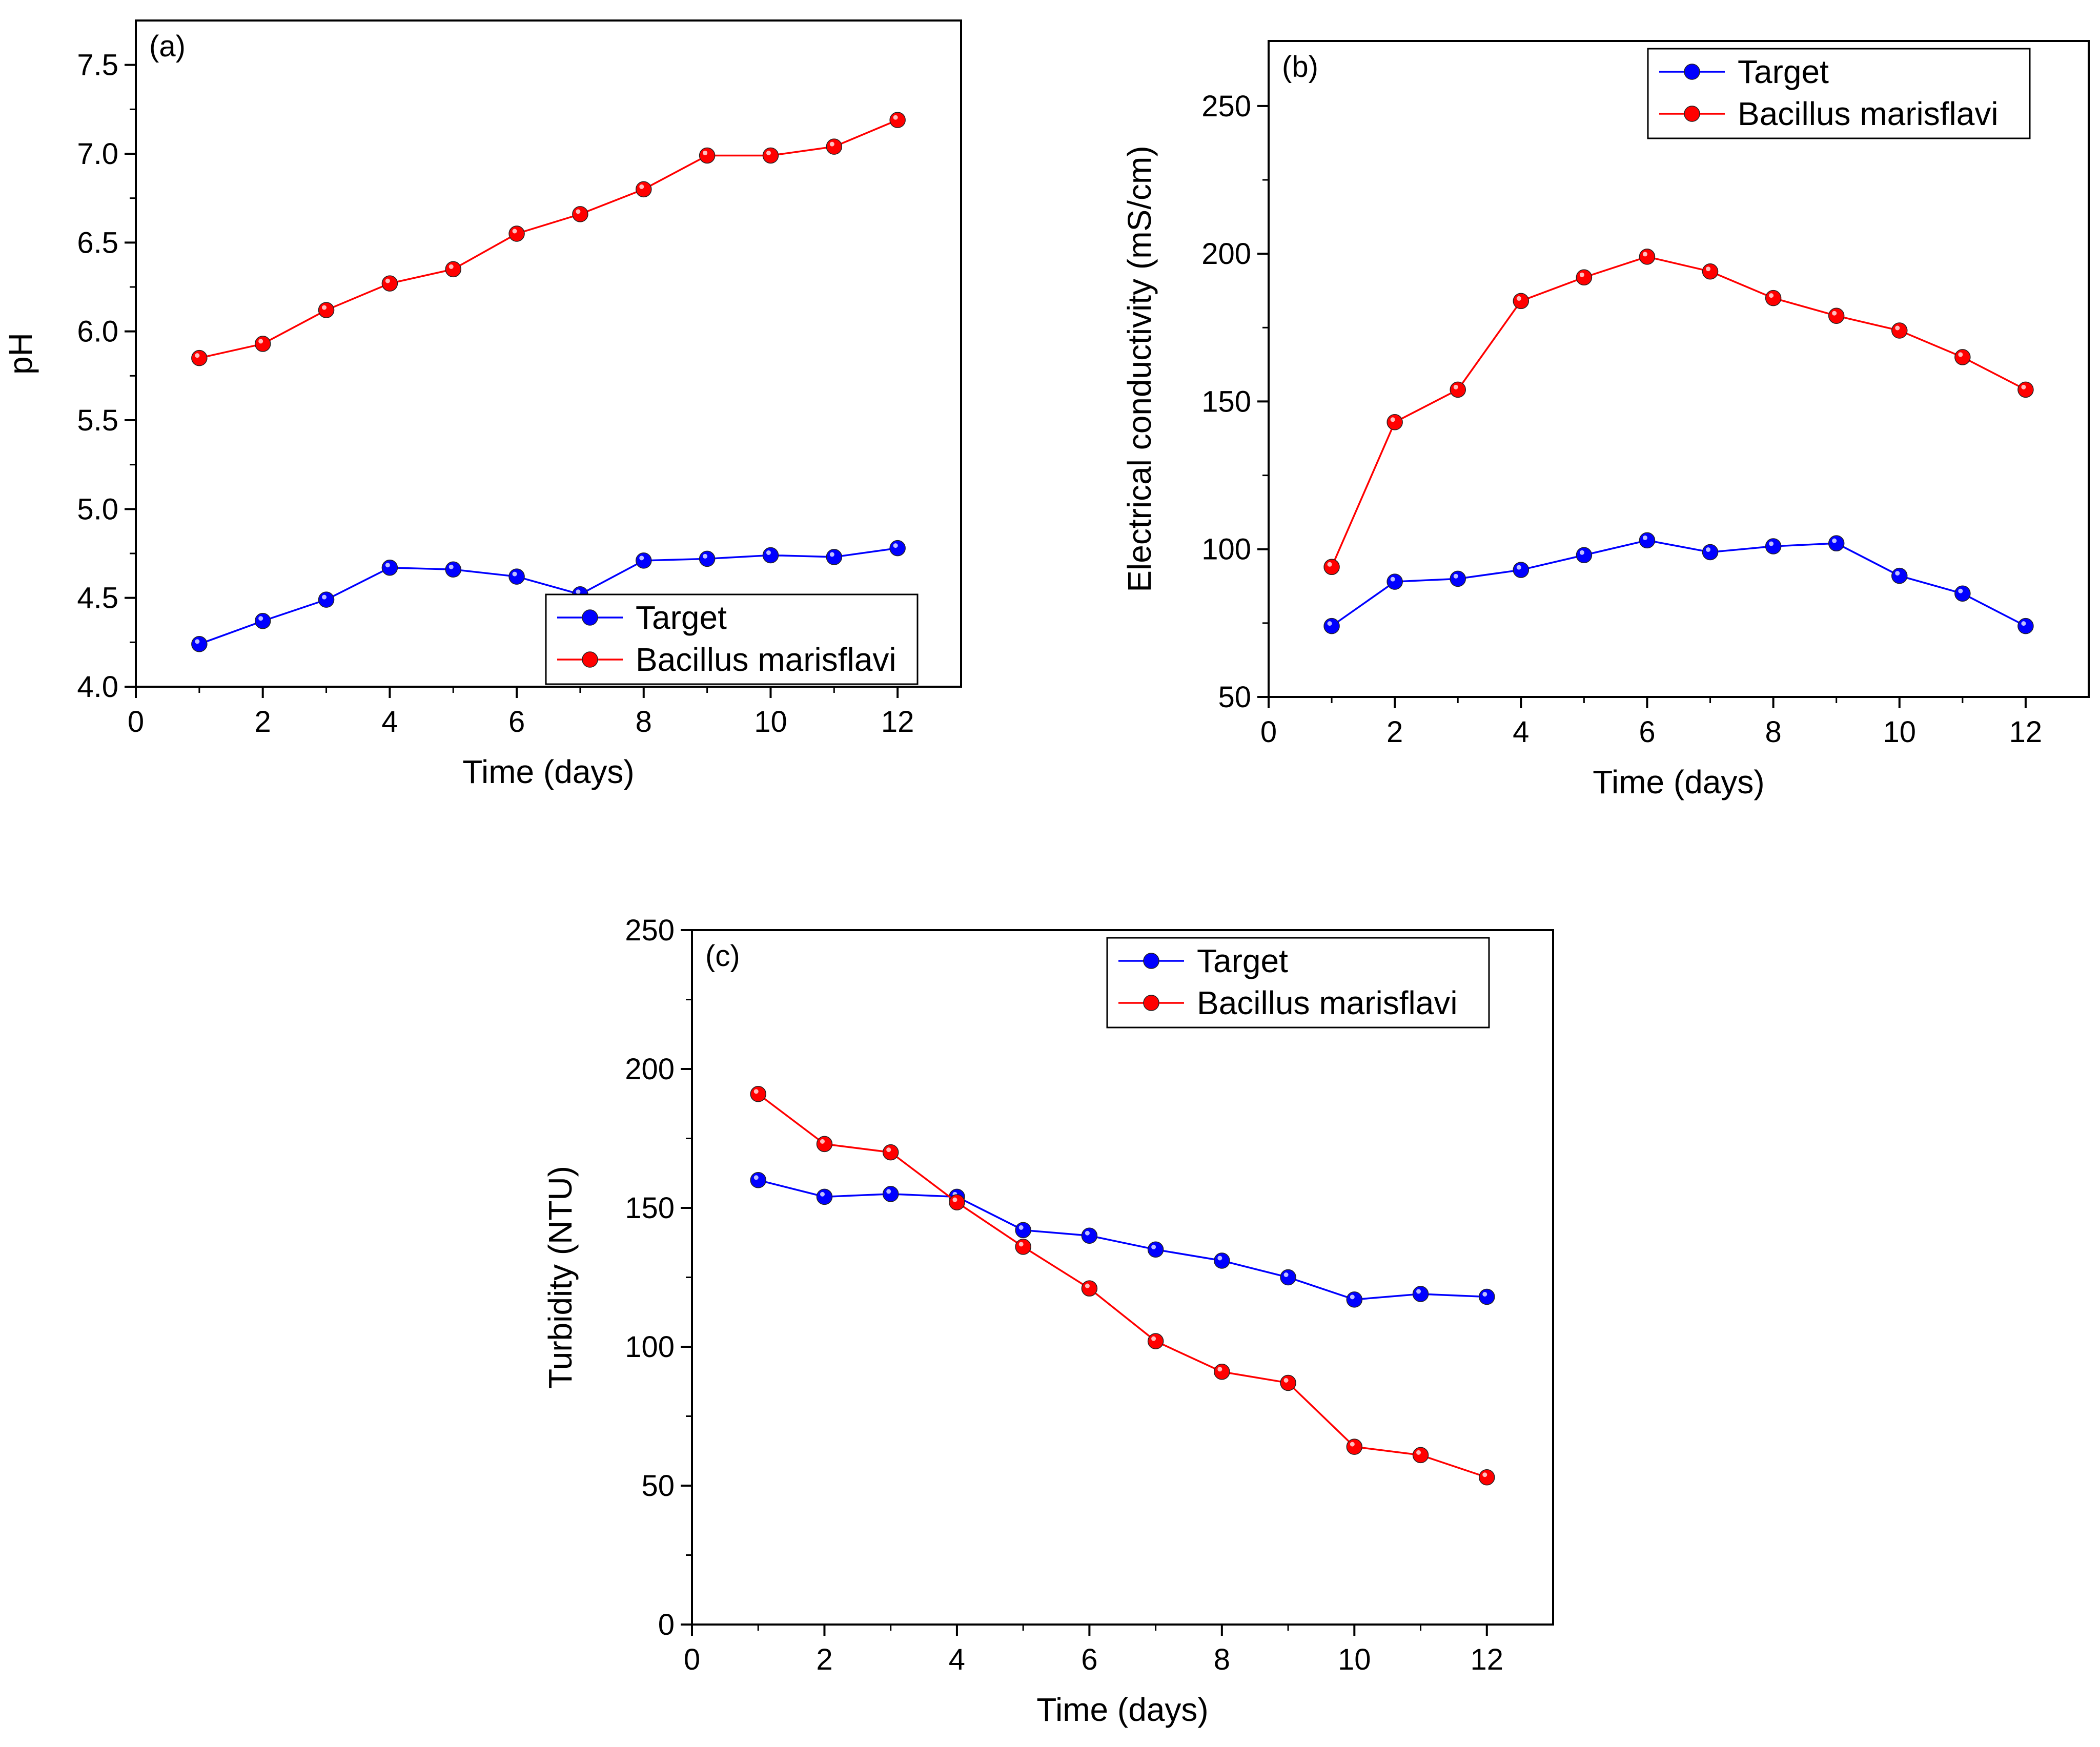  I want to click on panel-label: (c), so click(722, 956).